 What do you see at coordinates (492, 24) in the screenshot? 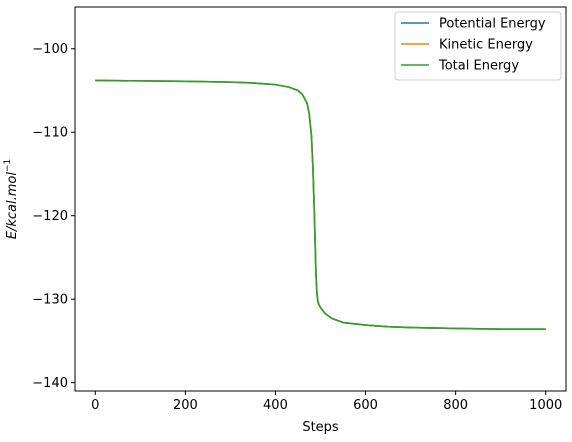
I see `legend-label-0: Potential Energy` at bounding box center [492, 24].